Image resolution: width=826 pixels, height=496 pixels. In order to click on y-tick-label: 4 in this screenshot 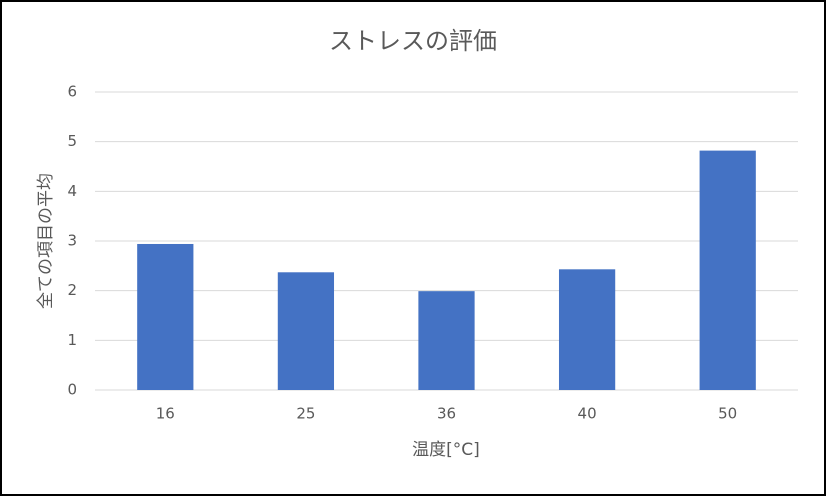, I will do `click(72, 191)`.